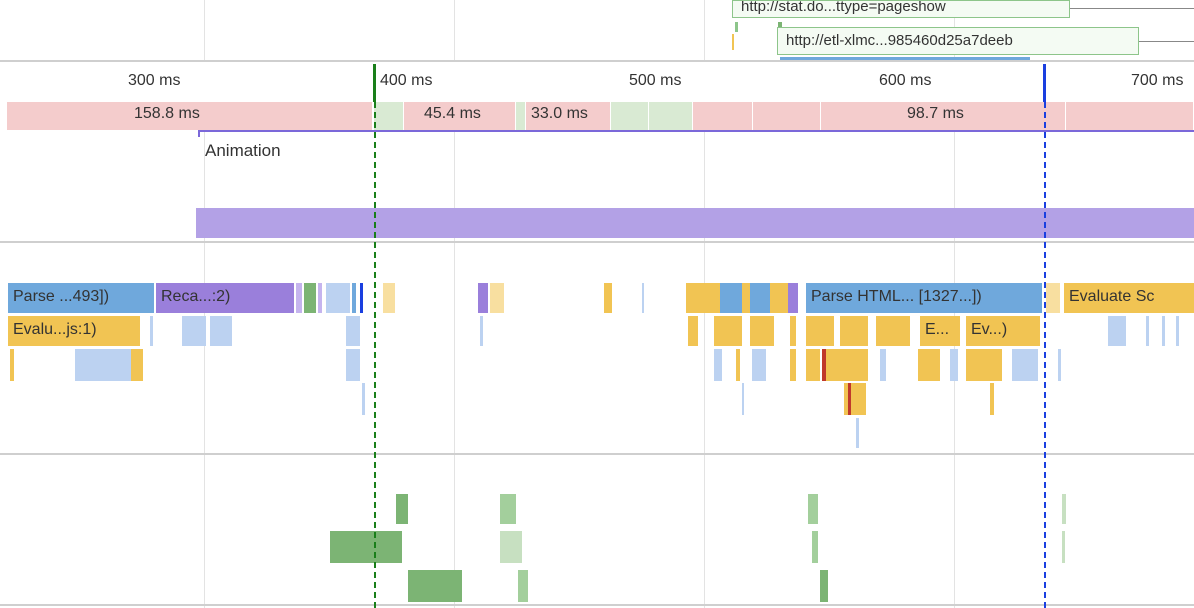  Describe the element at coordinates (901, 9) in the screenshot. I see `network-request: http://stat.do...ttype=pageshow` at that location.